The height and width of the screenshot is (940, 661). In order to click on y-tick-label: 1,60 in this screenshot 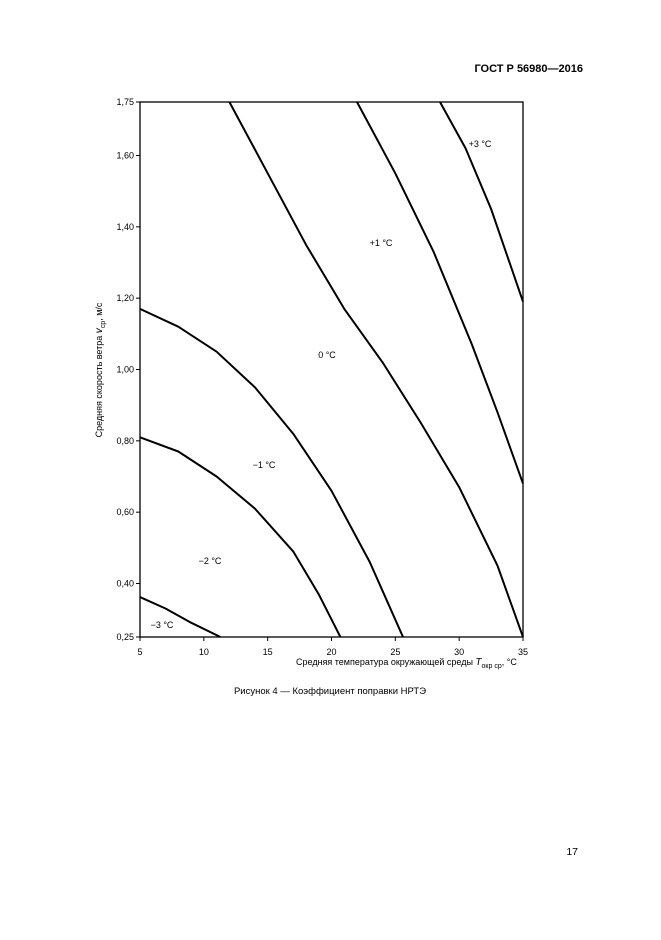, I will do `click(125, 156)`.